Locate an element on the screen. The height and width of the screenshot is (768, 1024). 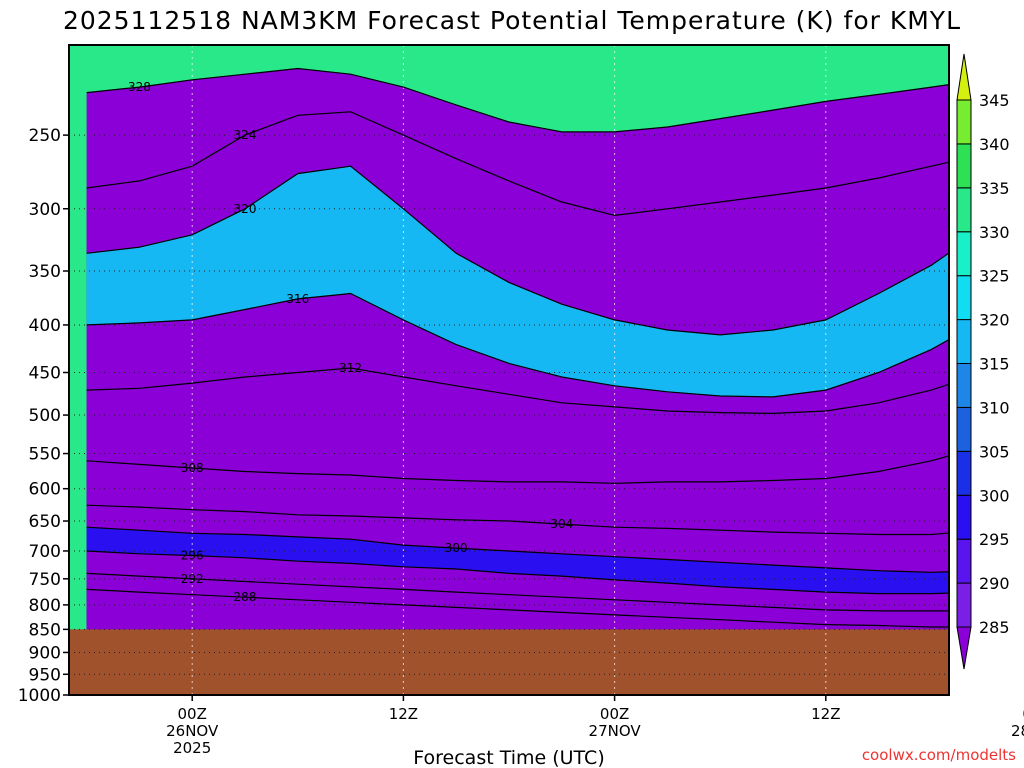
colorbar-tick-label: 295 is located at coordinates (994, 539).